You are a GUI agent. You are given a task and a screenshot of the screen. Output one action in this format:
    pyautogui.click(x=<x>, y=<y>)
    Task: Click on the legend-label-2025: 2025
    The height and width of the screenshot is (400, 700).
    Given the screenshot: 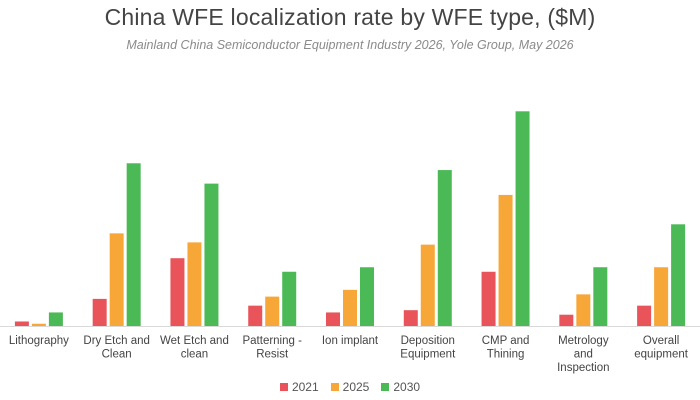 What is the action you would take?
    pyautogui.click(x=356, y=387)
    